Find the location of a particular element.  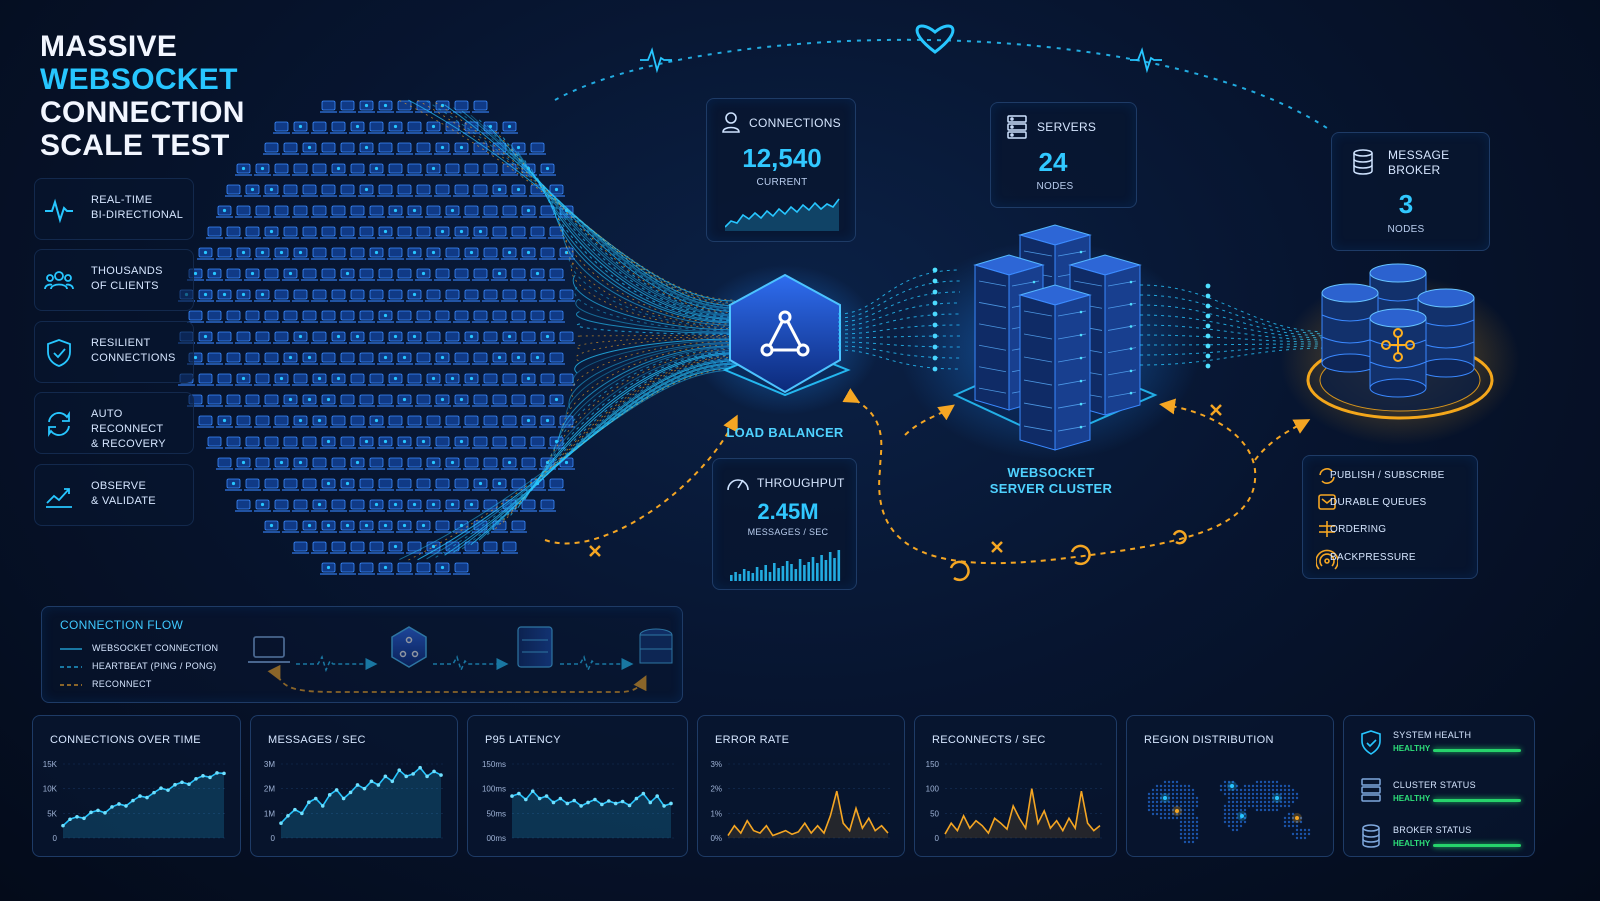

title-line: SCALE TEST is located at coordinates (135, 145).